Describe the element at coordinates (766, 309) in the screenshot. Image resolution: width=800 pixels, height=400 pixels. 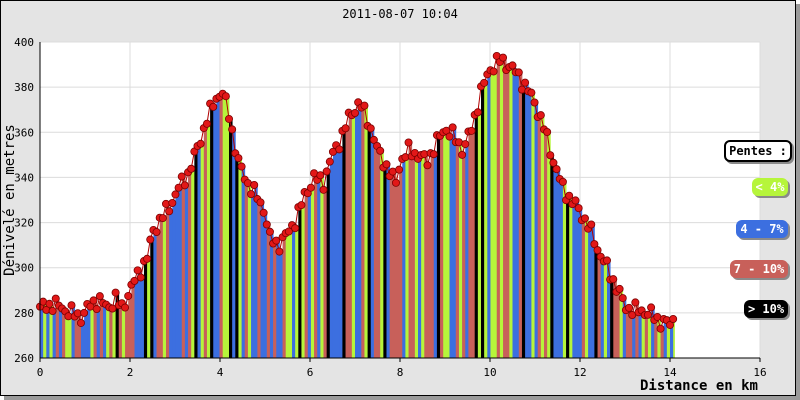
I see `legend-item-gt-10: > 10%` at that location.